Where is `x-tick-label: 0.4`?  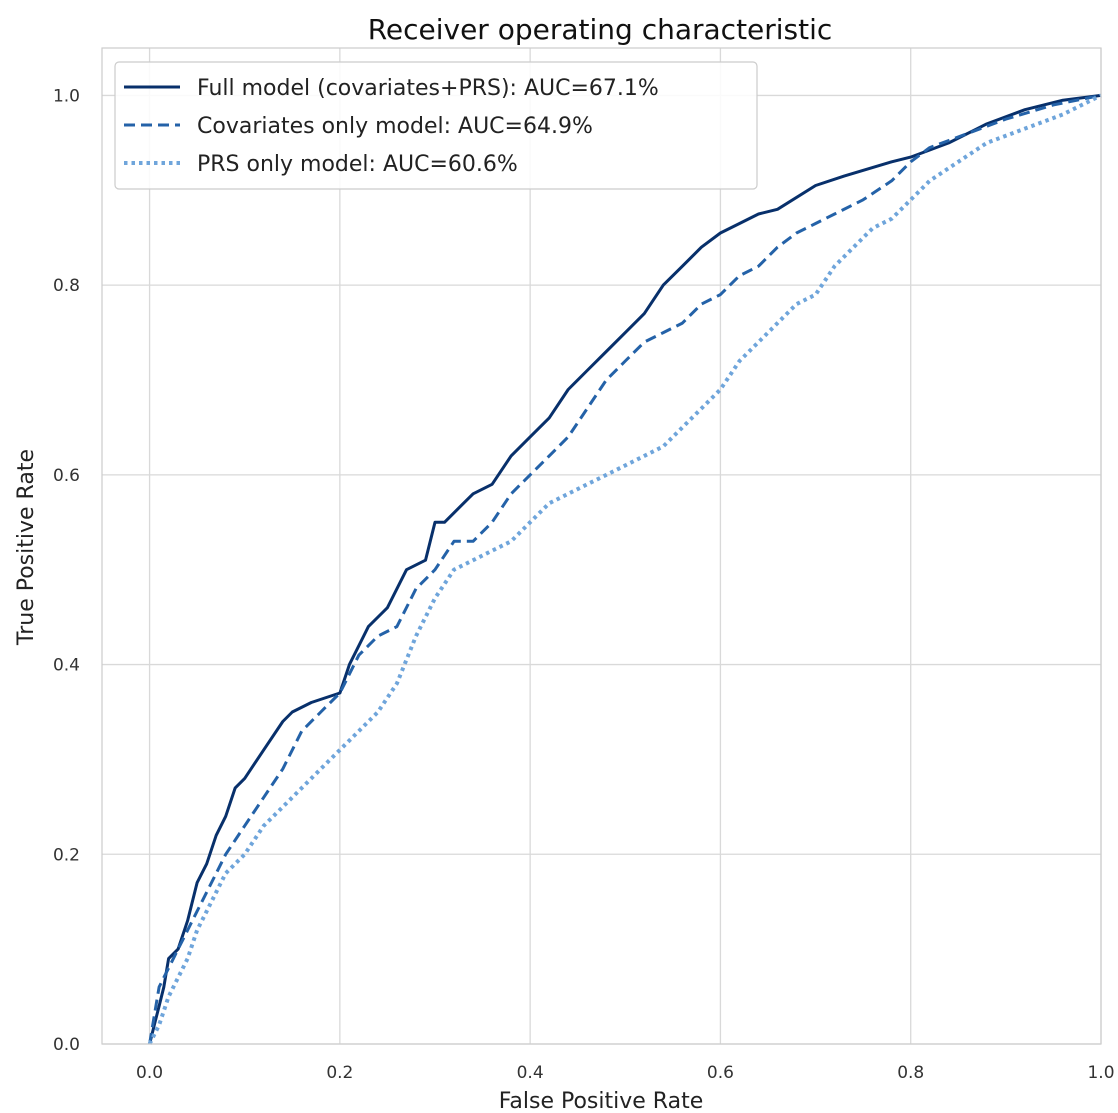
x-tick-label: 0.4 is located at coordinates (530, 1073).